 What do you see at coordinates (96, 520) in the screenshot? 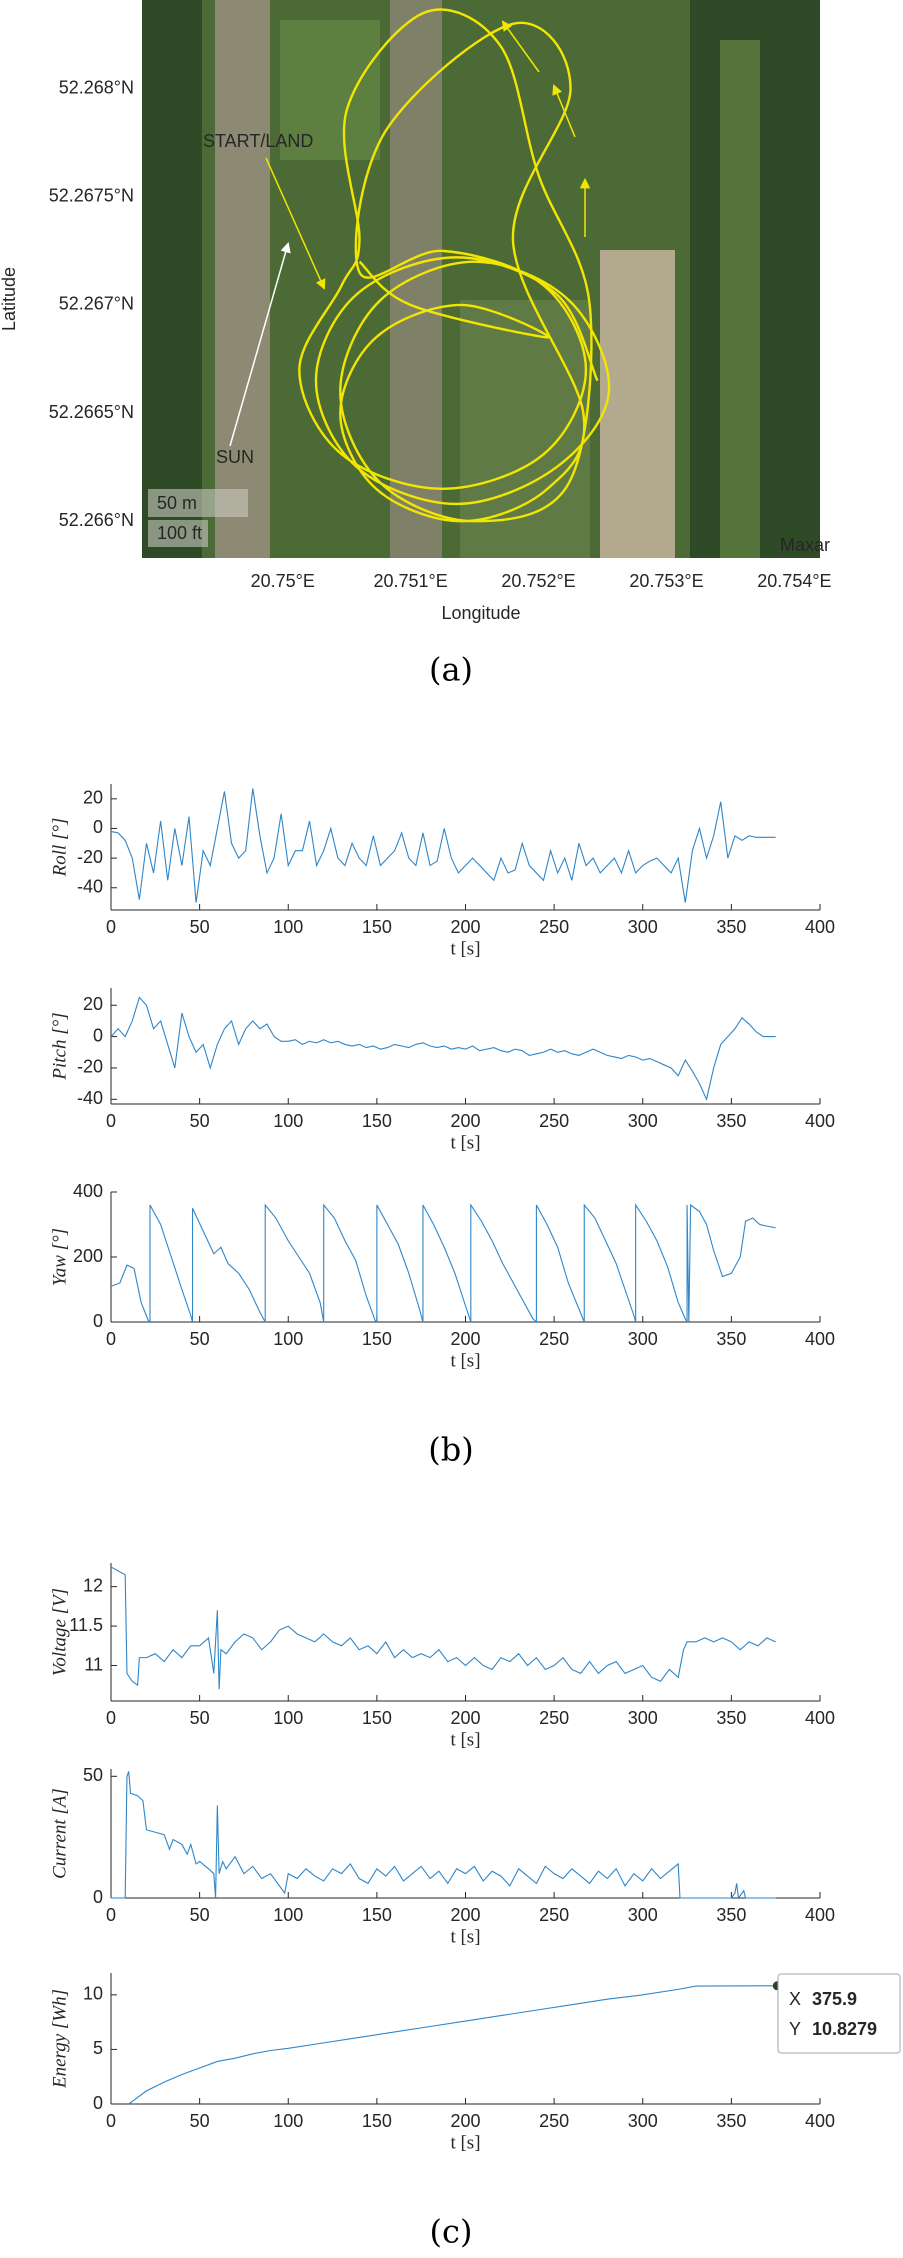
I see `y-tick-label: 52.266°N` at bounding box center [96, 520].